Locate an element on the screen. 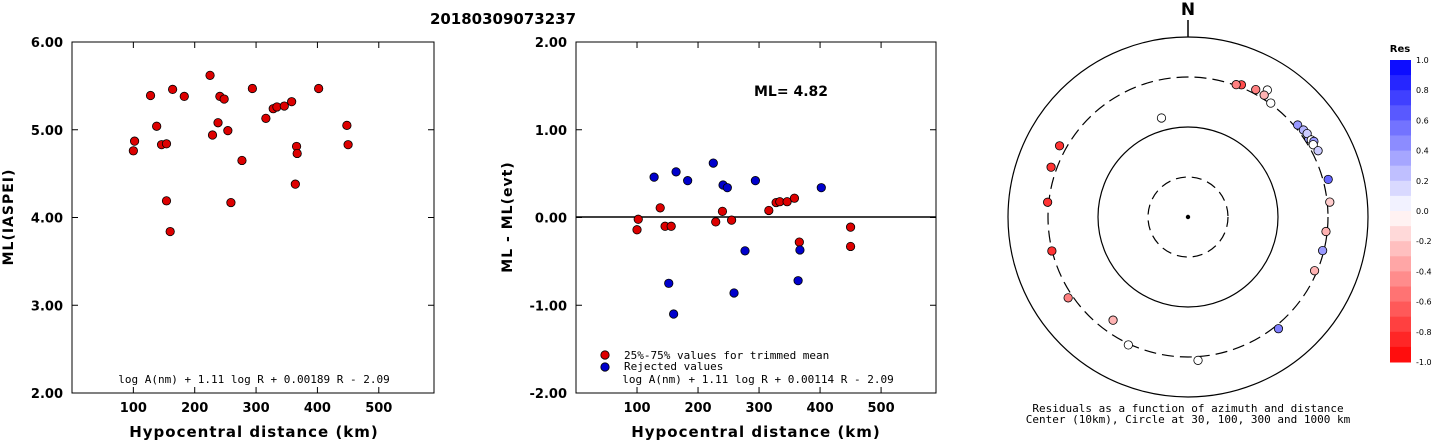  data-points is located at coordinates (744, 238).